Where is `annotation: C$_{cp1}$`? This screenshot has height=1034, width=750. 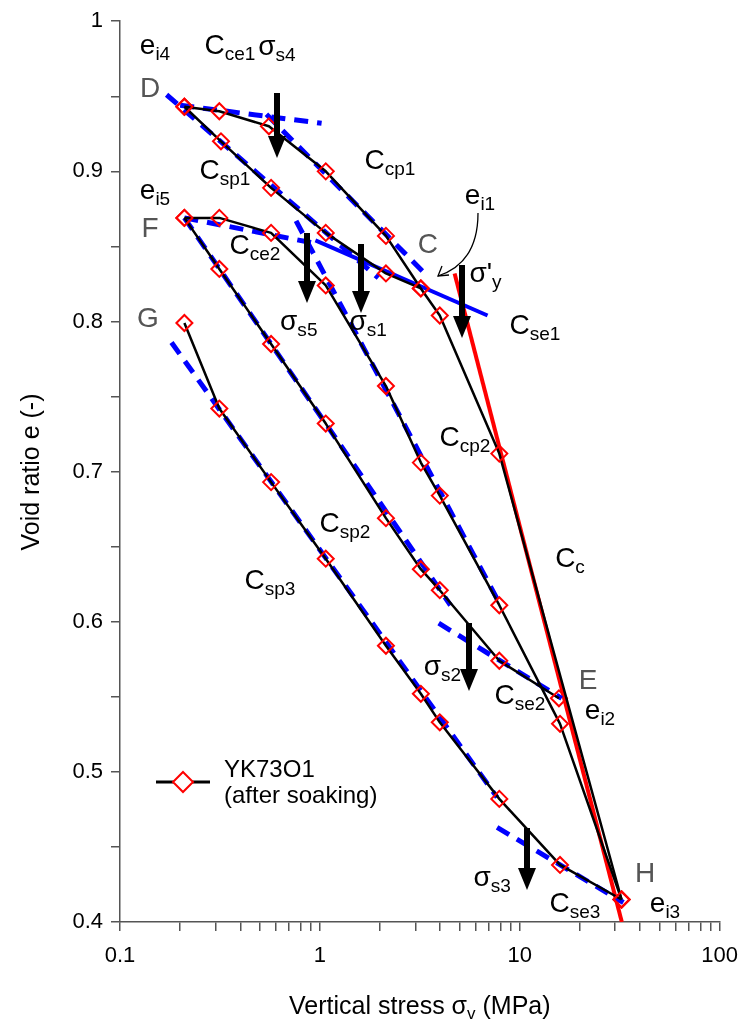 annotation: C$_{cp1}$ is located at coordinates (390, 161).